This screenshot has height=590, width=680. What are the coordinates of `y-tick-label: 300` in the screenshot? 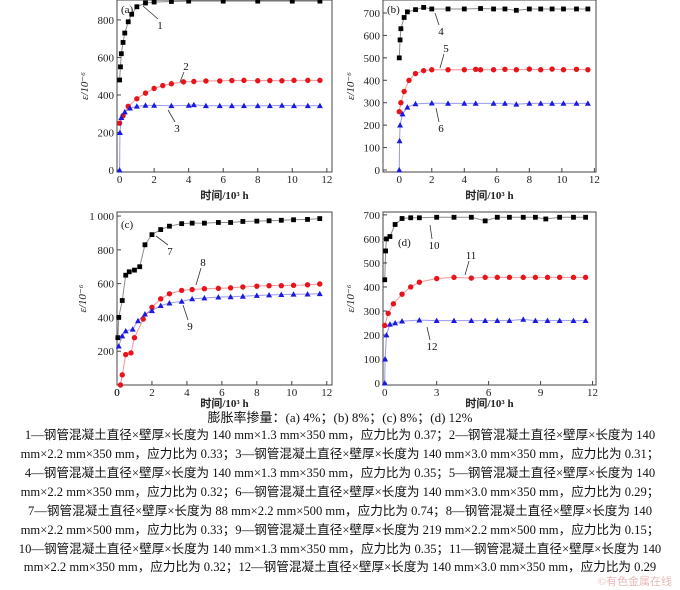 It's located at (372, 104).